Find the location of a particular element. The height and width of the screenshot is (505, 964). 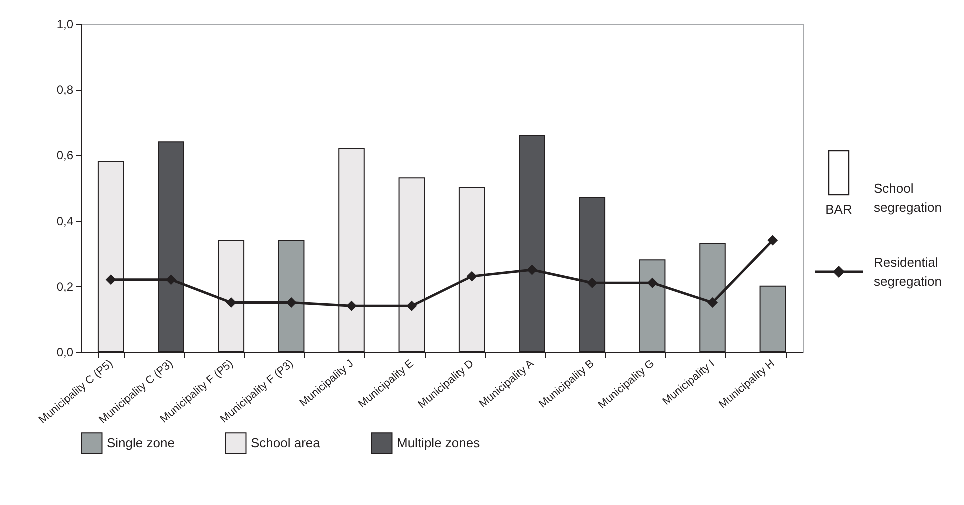

y-tick-label: 1,0 is located at coordinates (65, 25).